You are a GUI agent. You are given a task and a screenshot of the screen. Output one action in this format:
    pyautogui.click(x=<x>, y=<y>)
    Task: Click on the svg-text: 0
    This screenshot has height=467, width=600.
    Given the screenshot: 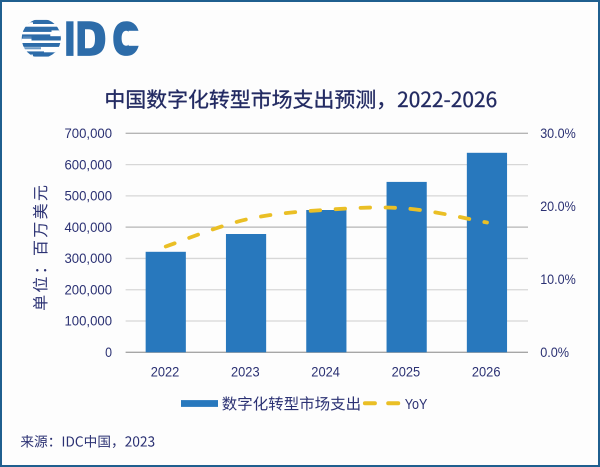 What is the action you would take?
    pyautogui.click(x=108, y=352)
    